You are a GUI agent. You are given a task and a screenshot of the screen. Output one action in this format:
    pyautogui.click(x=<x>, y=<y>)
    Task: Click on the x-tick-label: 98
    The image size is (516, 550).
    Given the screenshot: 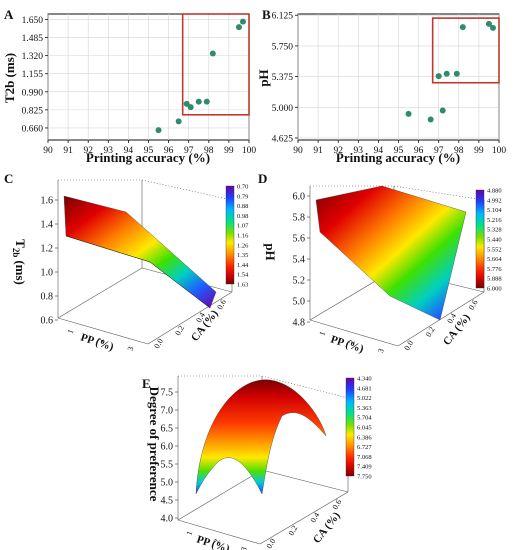 What is the action you would take?
    pyautogui.click(x=459, y=151)
    